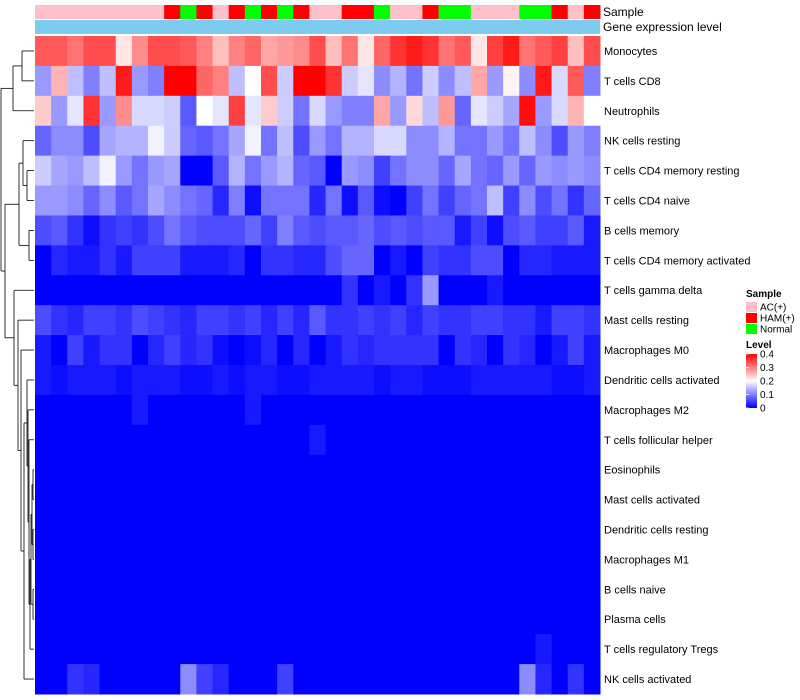  I want to click on row-label: B cells memory, so click(642, 231).